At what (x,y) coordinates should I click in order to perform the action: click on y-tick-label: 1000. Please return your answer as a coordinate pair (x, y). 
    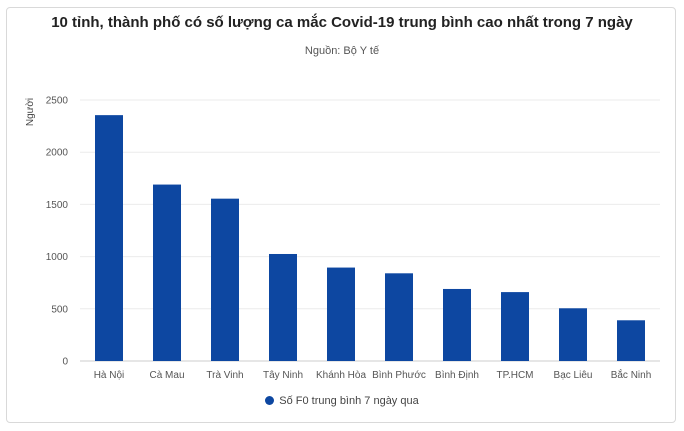
    Looking at the image, I should click on (57, 257).